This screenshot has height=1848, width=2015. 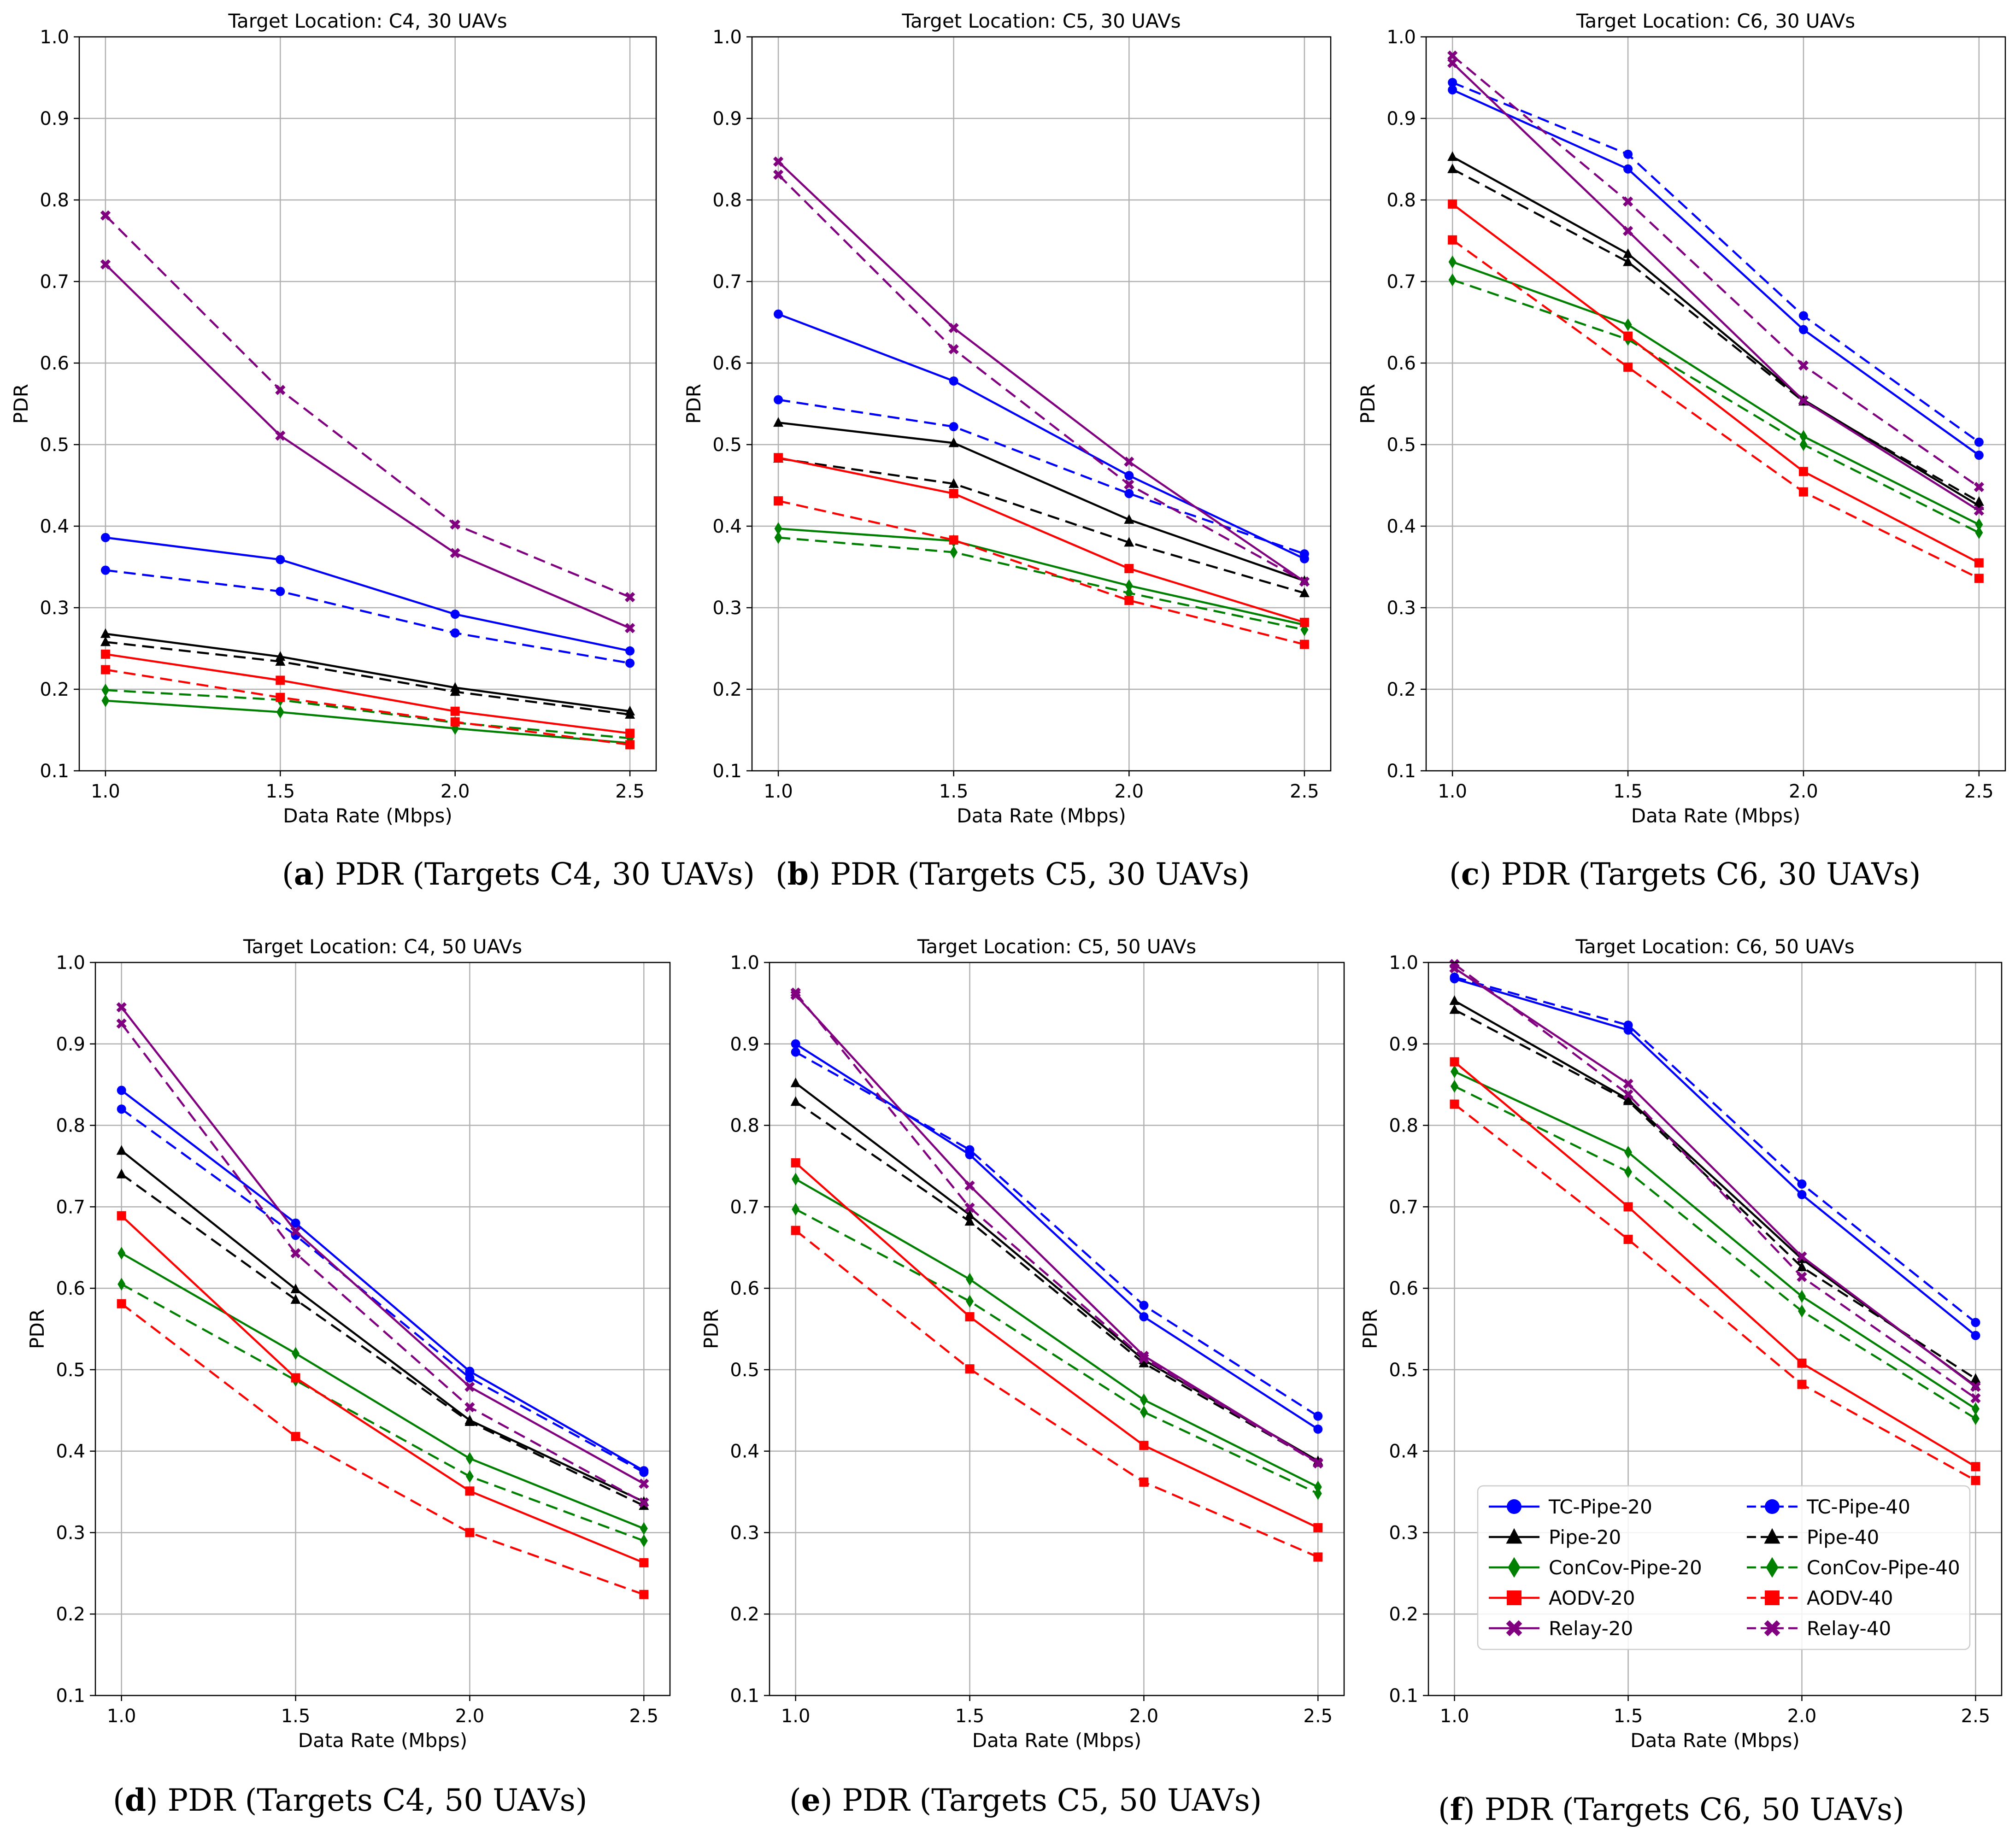 What do you see at coordinates (70, 1044) in the screenshot?
I see `y-tick-label: 0.9` at bounding box center [70, 1044].